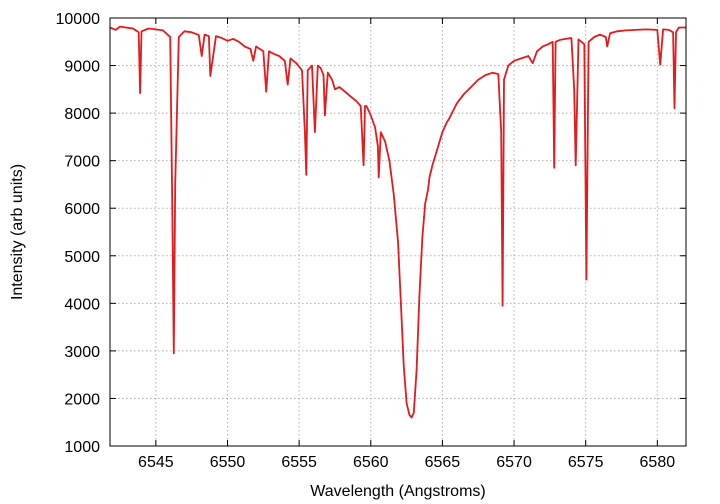 The height and width of the screenshot is (504, 720). What do you see at coordinates (82, 162) in the screenshot?
I see `y-tick-label: 7000` at bounding box center [82, 162].